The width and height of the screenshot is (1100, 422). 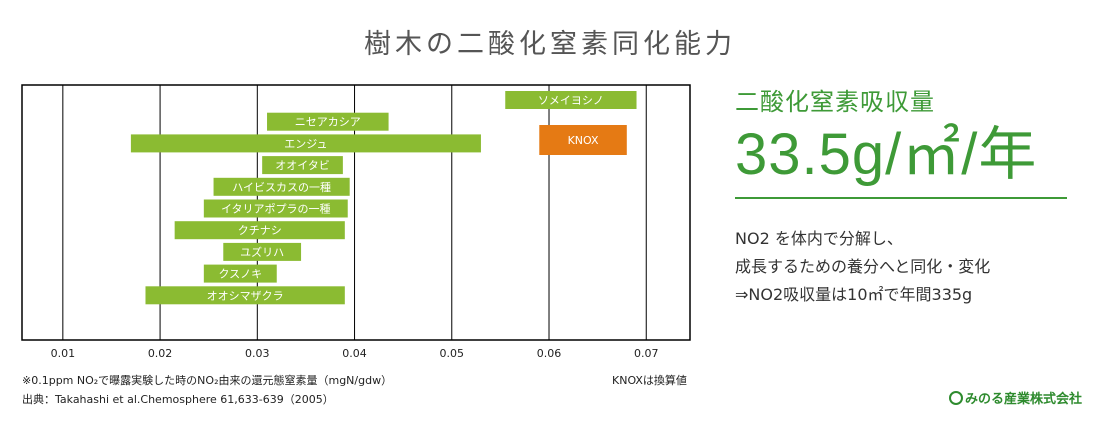 I want to click on divider, so click(x=901, y=198).